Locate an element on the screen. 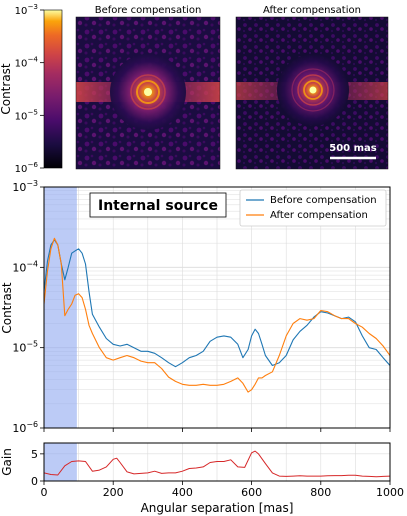 The height and width of the screenshot is (516, 407). legend-after-compensation: After compensation is located at coordinates (319, 215).